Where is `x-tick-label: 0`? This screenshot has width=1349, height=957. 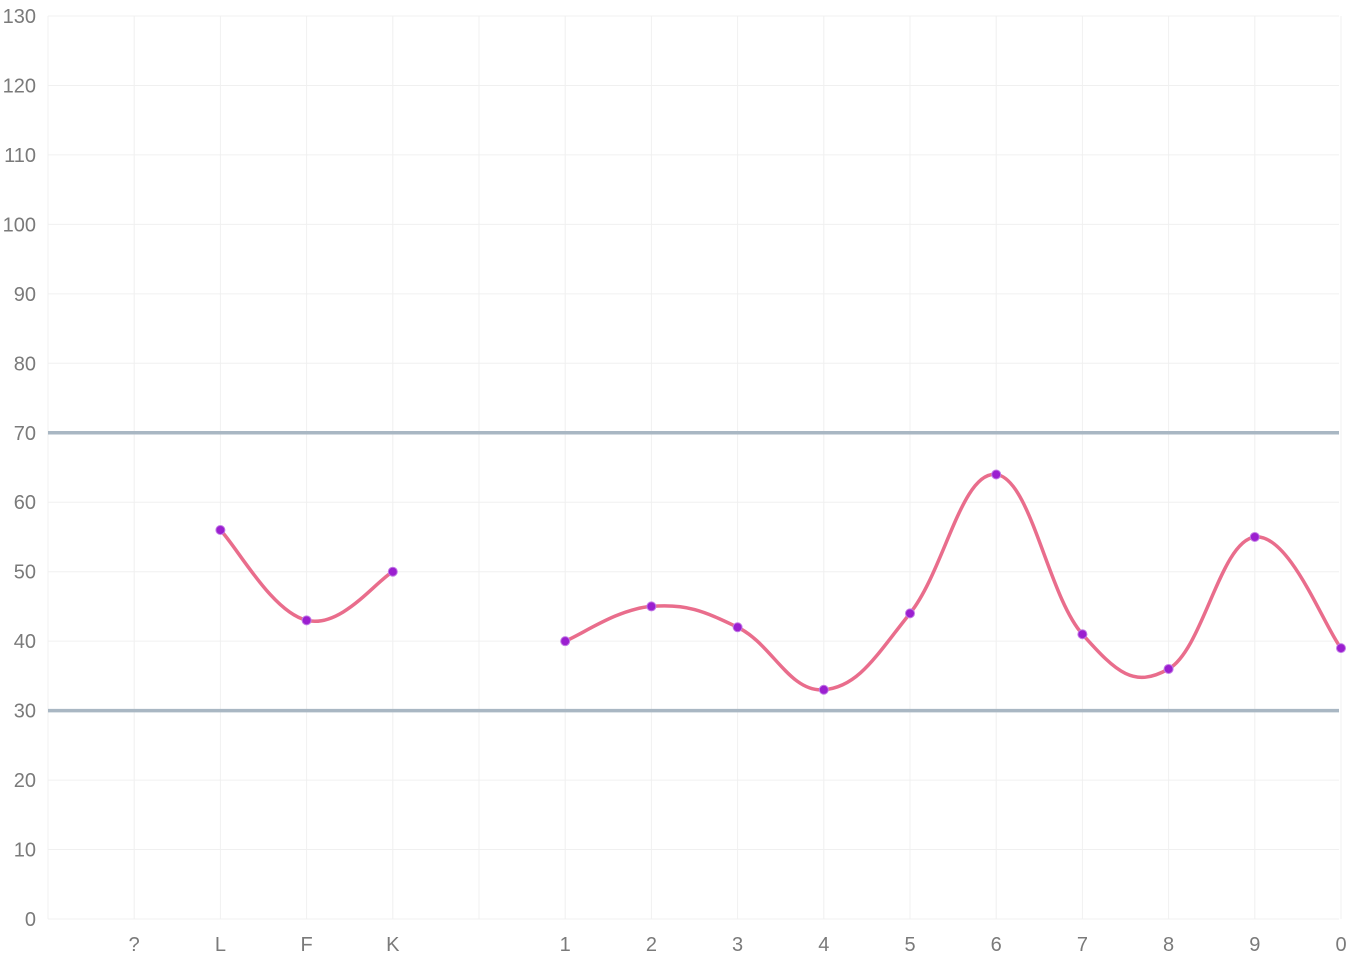
x-tick-label: 0 is located at coordinates (1340, 945).